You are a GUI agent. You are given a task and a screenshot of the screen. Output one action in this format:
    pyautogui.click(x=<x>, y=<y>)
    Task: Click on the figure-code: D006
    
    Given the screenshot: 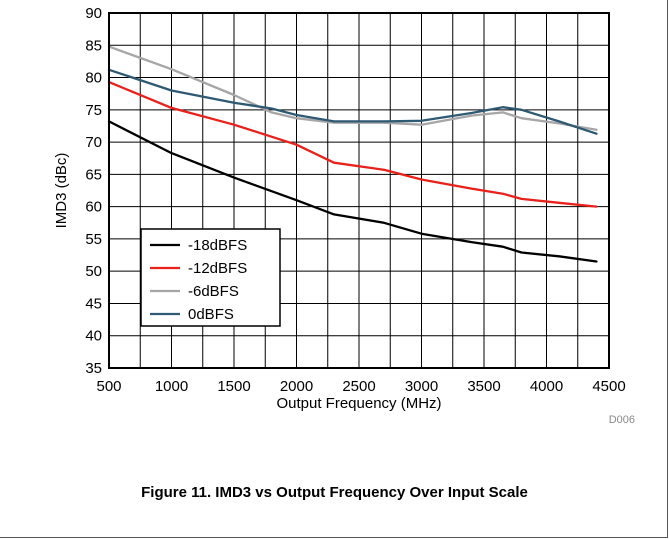 What is the action you would take?
    pyautogui.click(x=622, y=420)
    